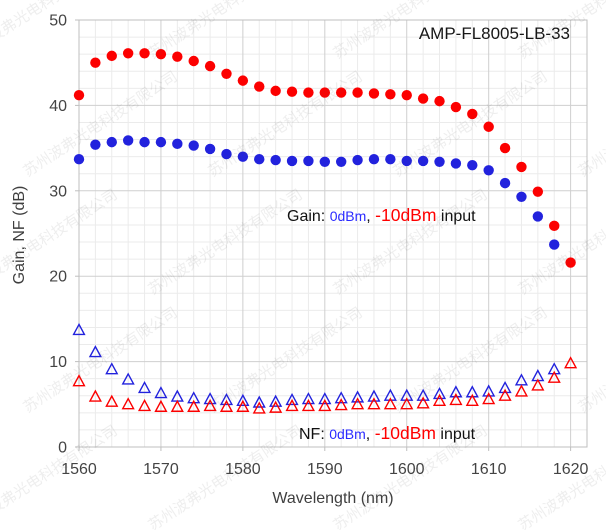 The image size is (606, 530). What do you see at coordinates (308, 216) in the screenshot?
I see `gain-label-part-0: Gain:` at bounding box center [308, 216].